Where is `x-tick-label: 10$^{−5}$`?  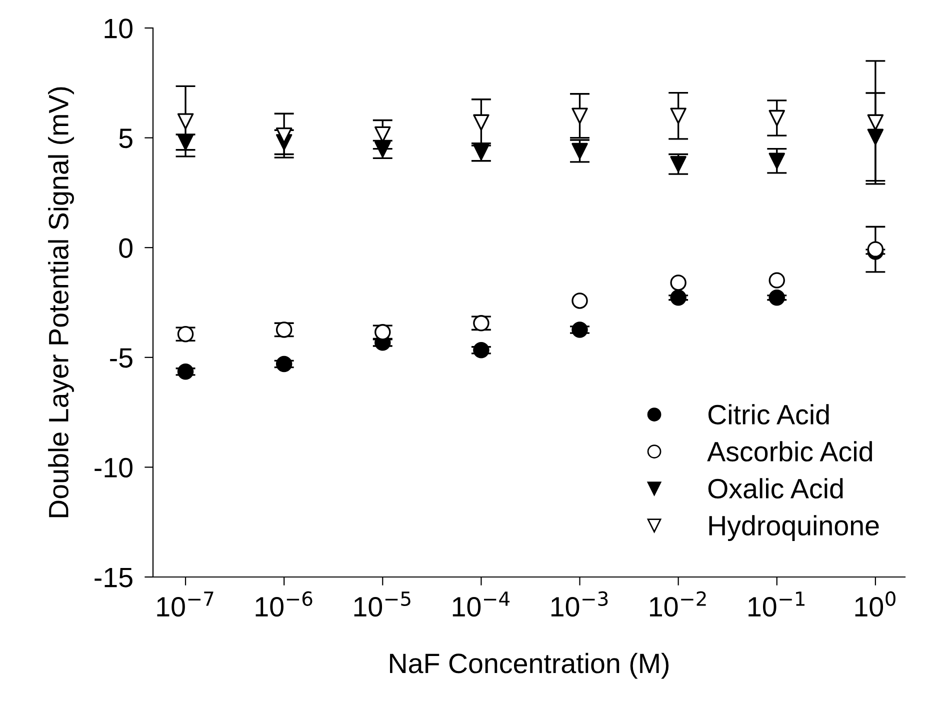
x-tick-label: 10$^{−5}$ is located at coordinates (382, 604).